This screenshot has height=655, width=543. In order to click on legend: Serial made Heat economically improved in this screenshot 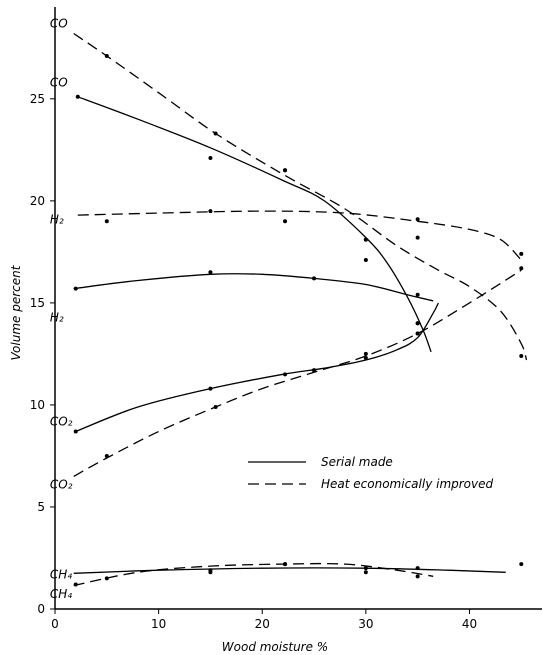, I will do `click(371, 473)`.